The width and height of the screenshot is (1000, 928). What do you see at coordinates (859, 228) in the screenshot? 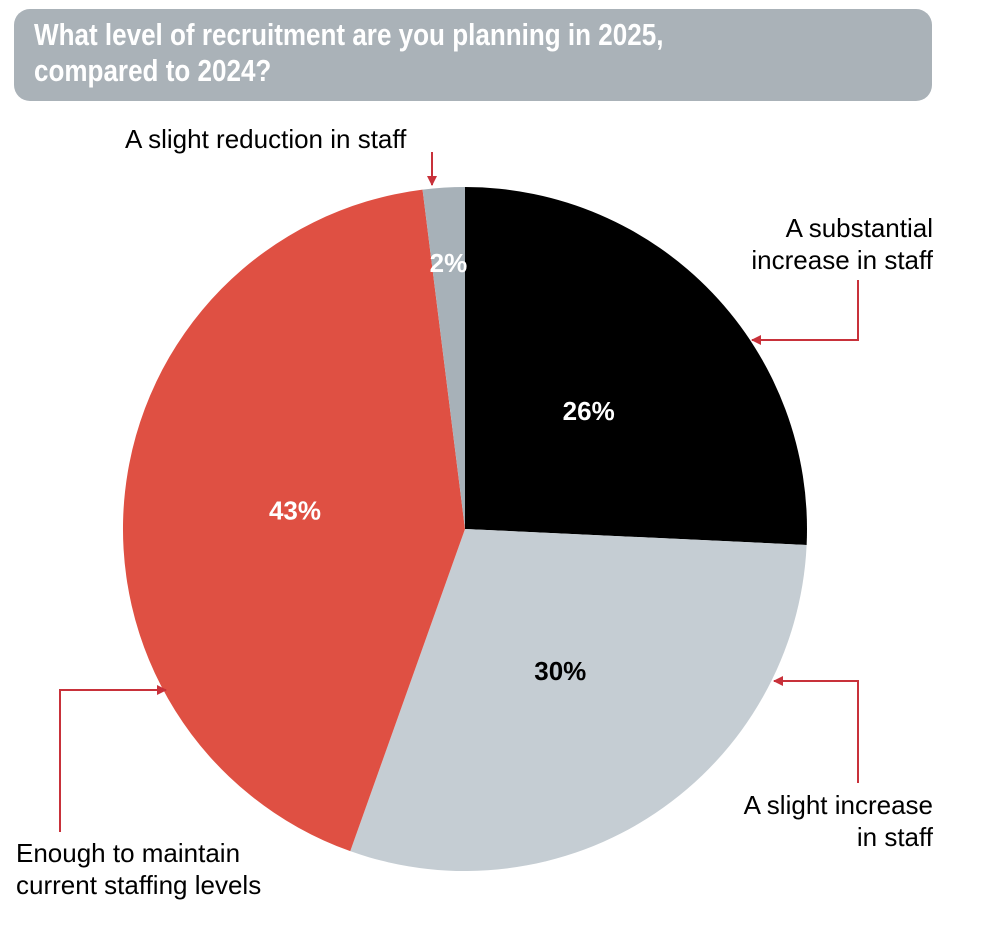
I see `label-substantial-line-1: A substantial` at bounding box center [859, 228].